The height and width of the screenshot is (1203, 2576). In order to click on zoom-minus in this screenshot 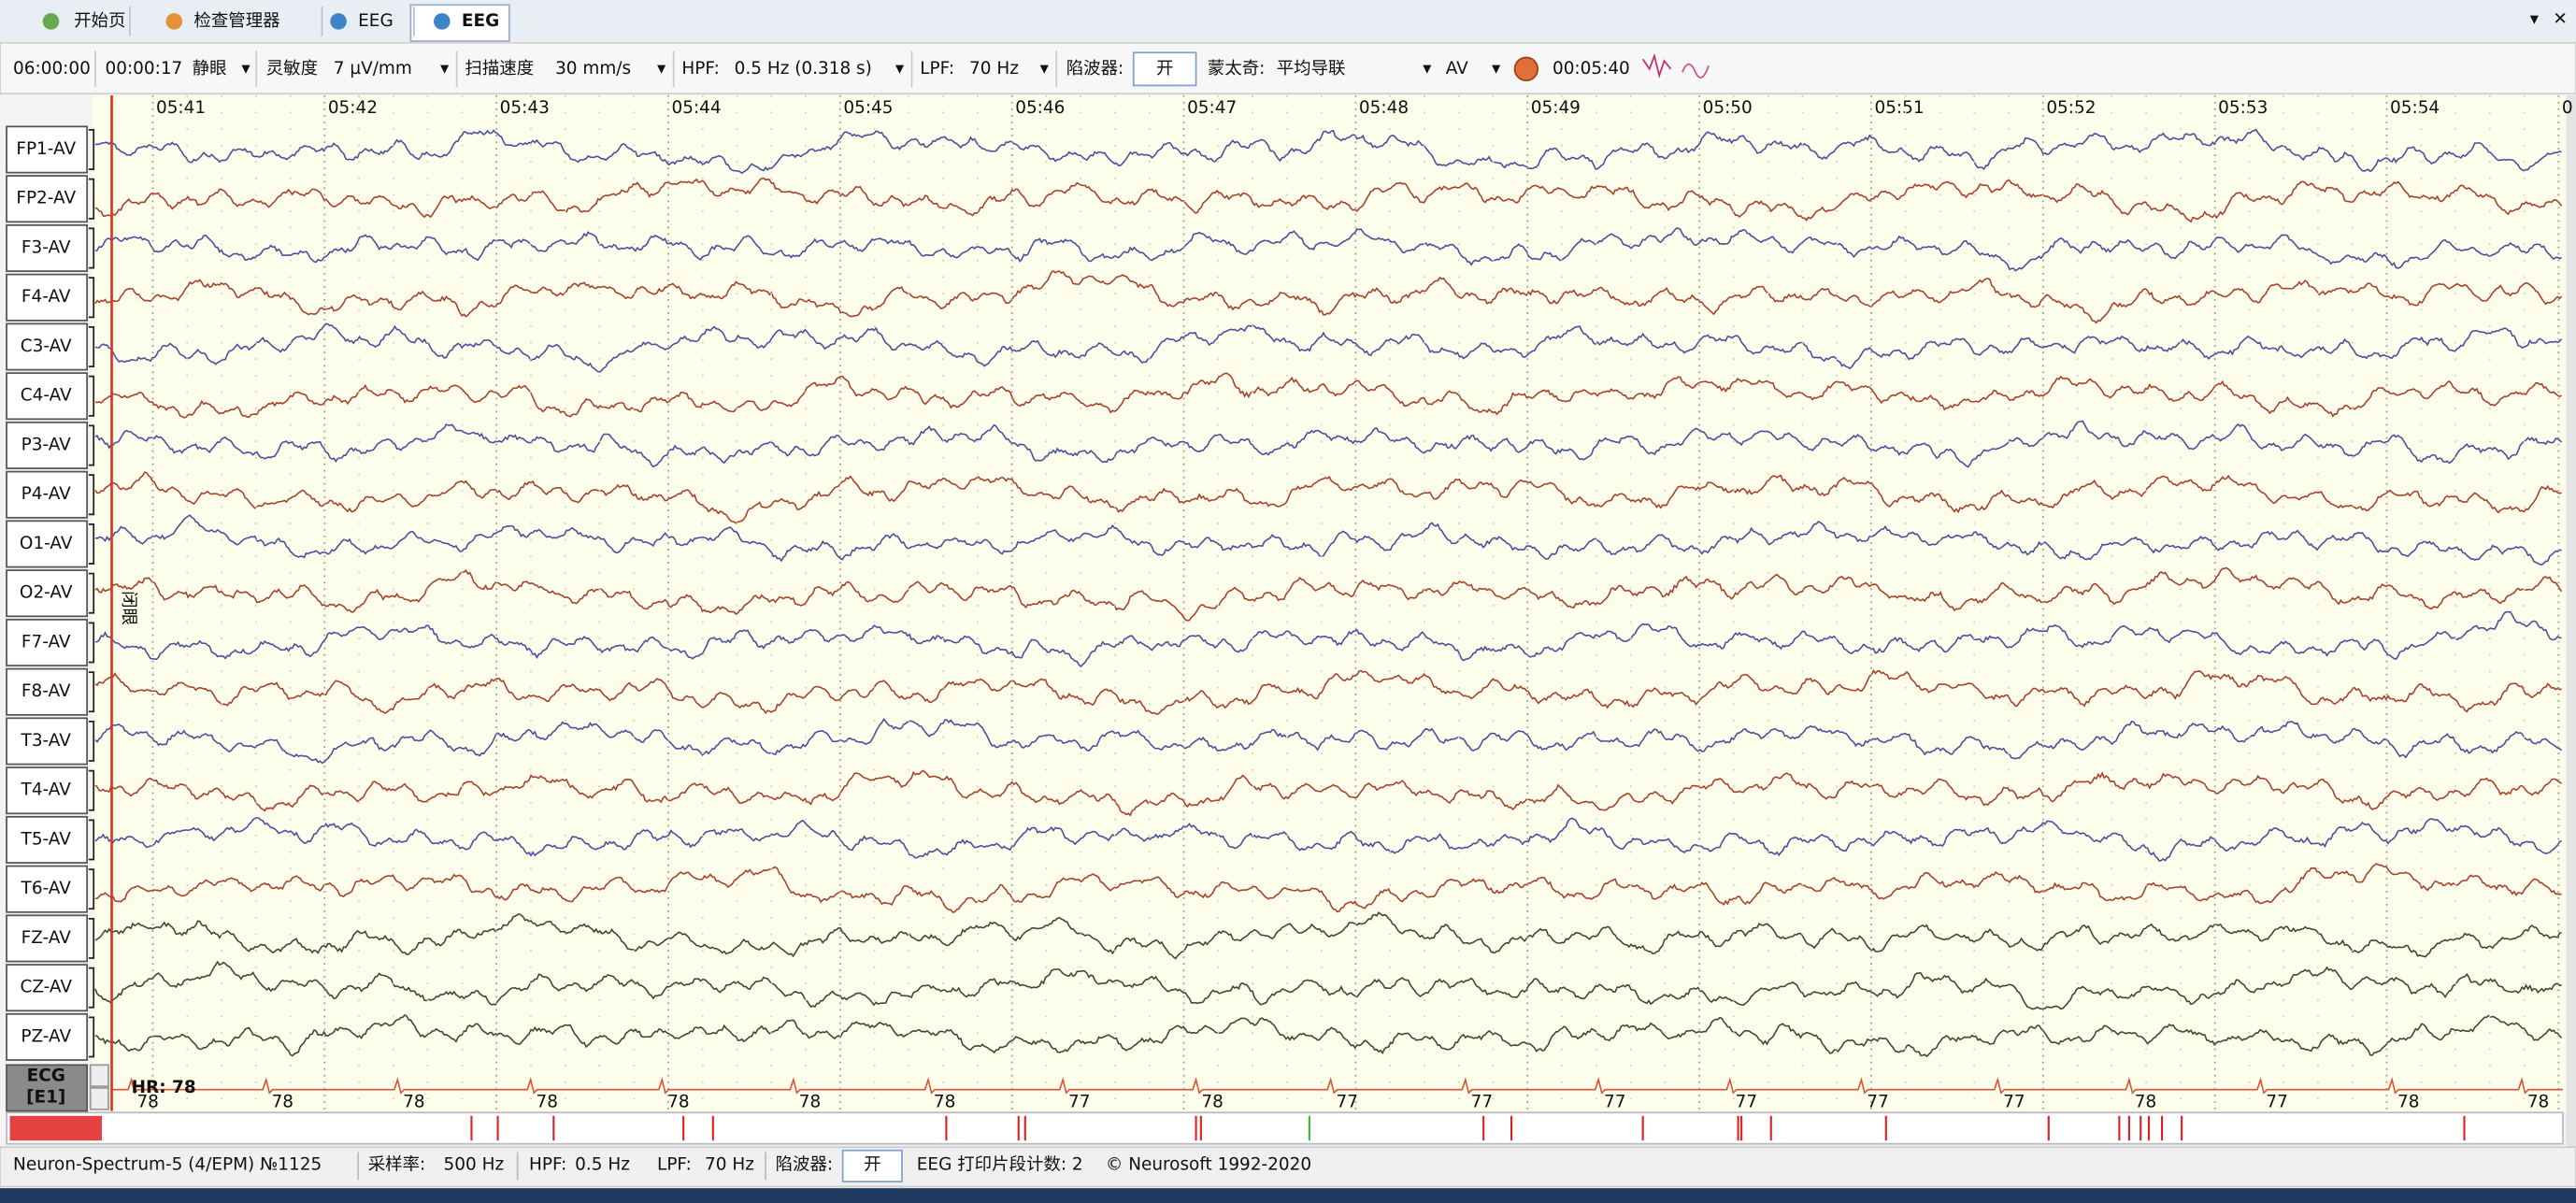, I will do `click(99, 1098)`.